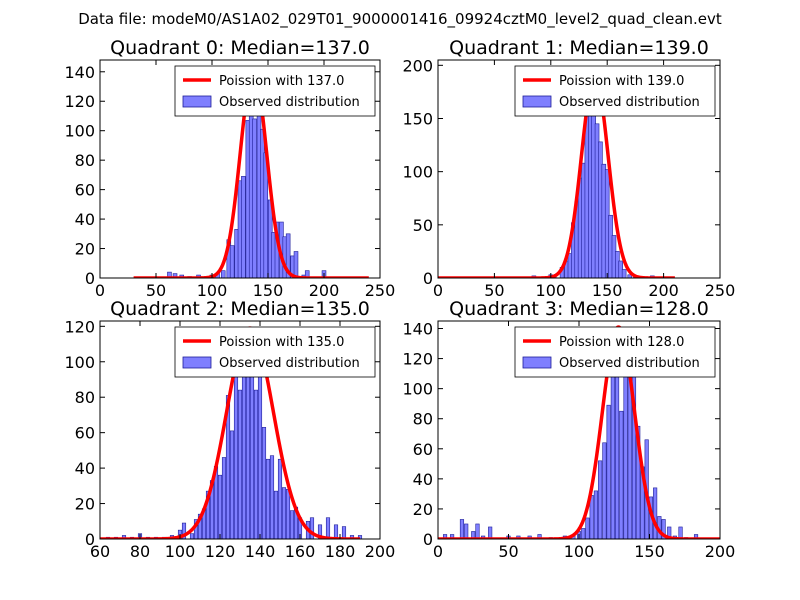 The width and height of the screenshot is (800, 600). I want to click on x-tick-label: 60, so click(100, 551).